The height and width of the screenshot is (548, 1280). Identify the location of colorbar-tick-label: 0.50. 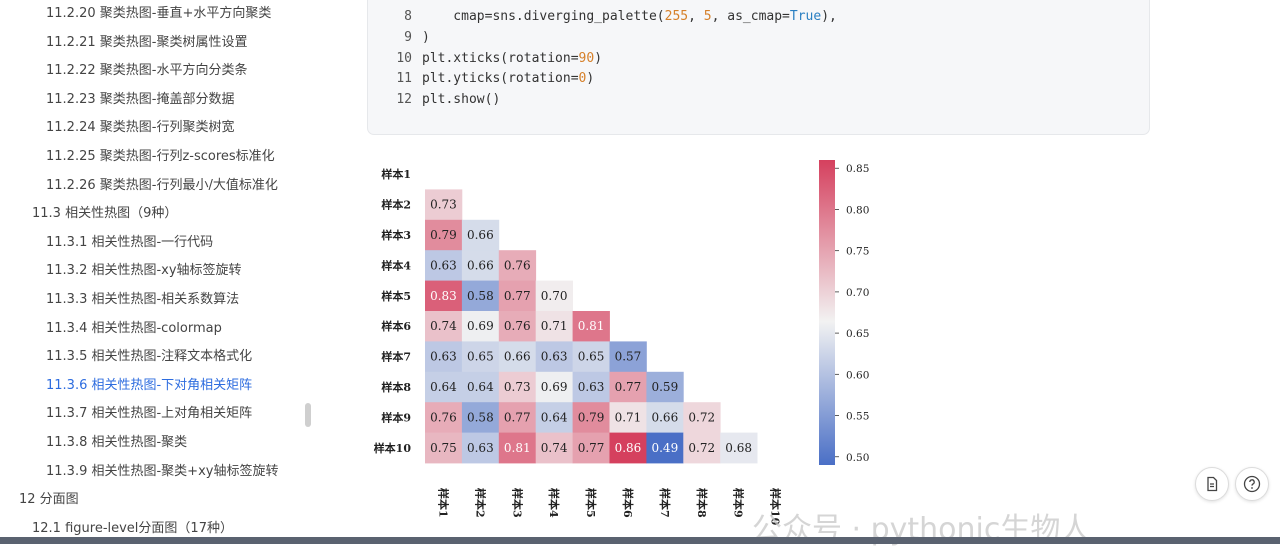
(857, 458).